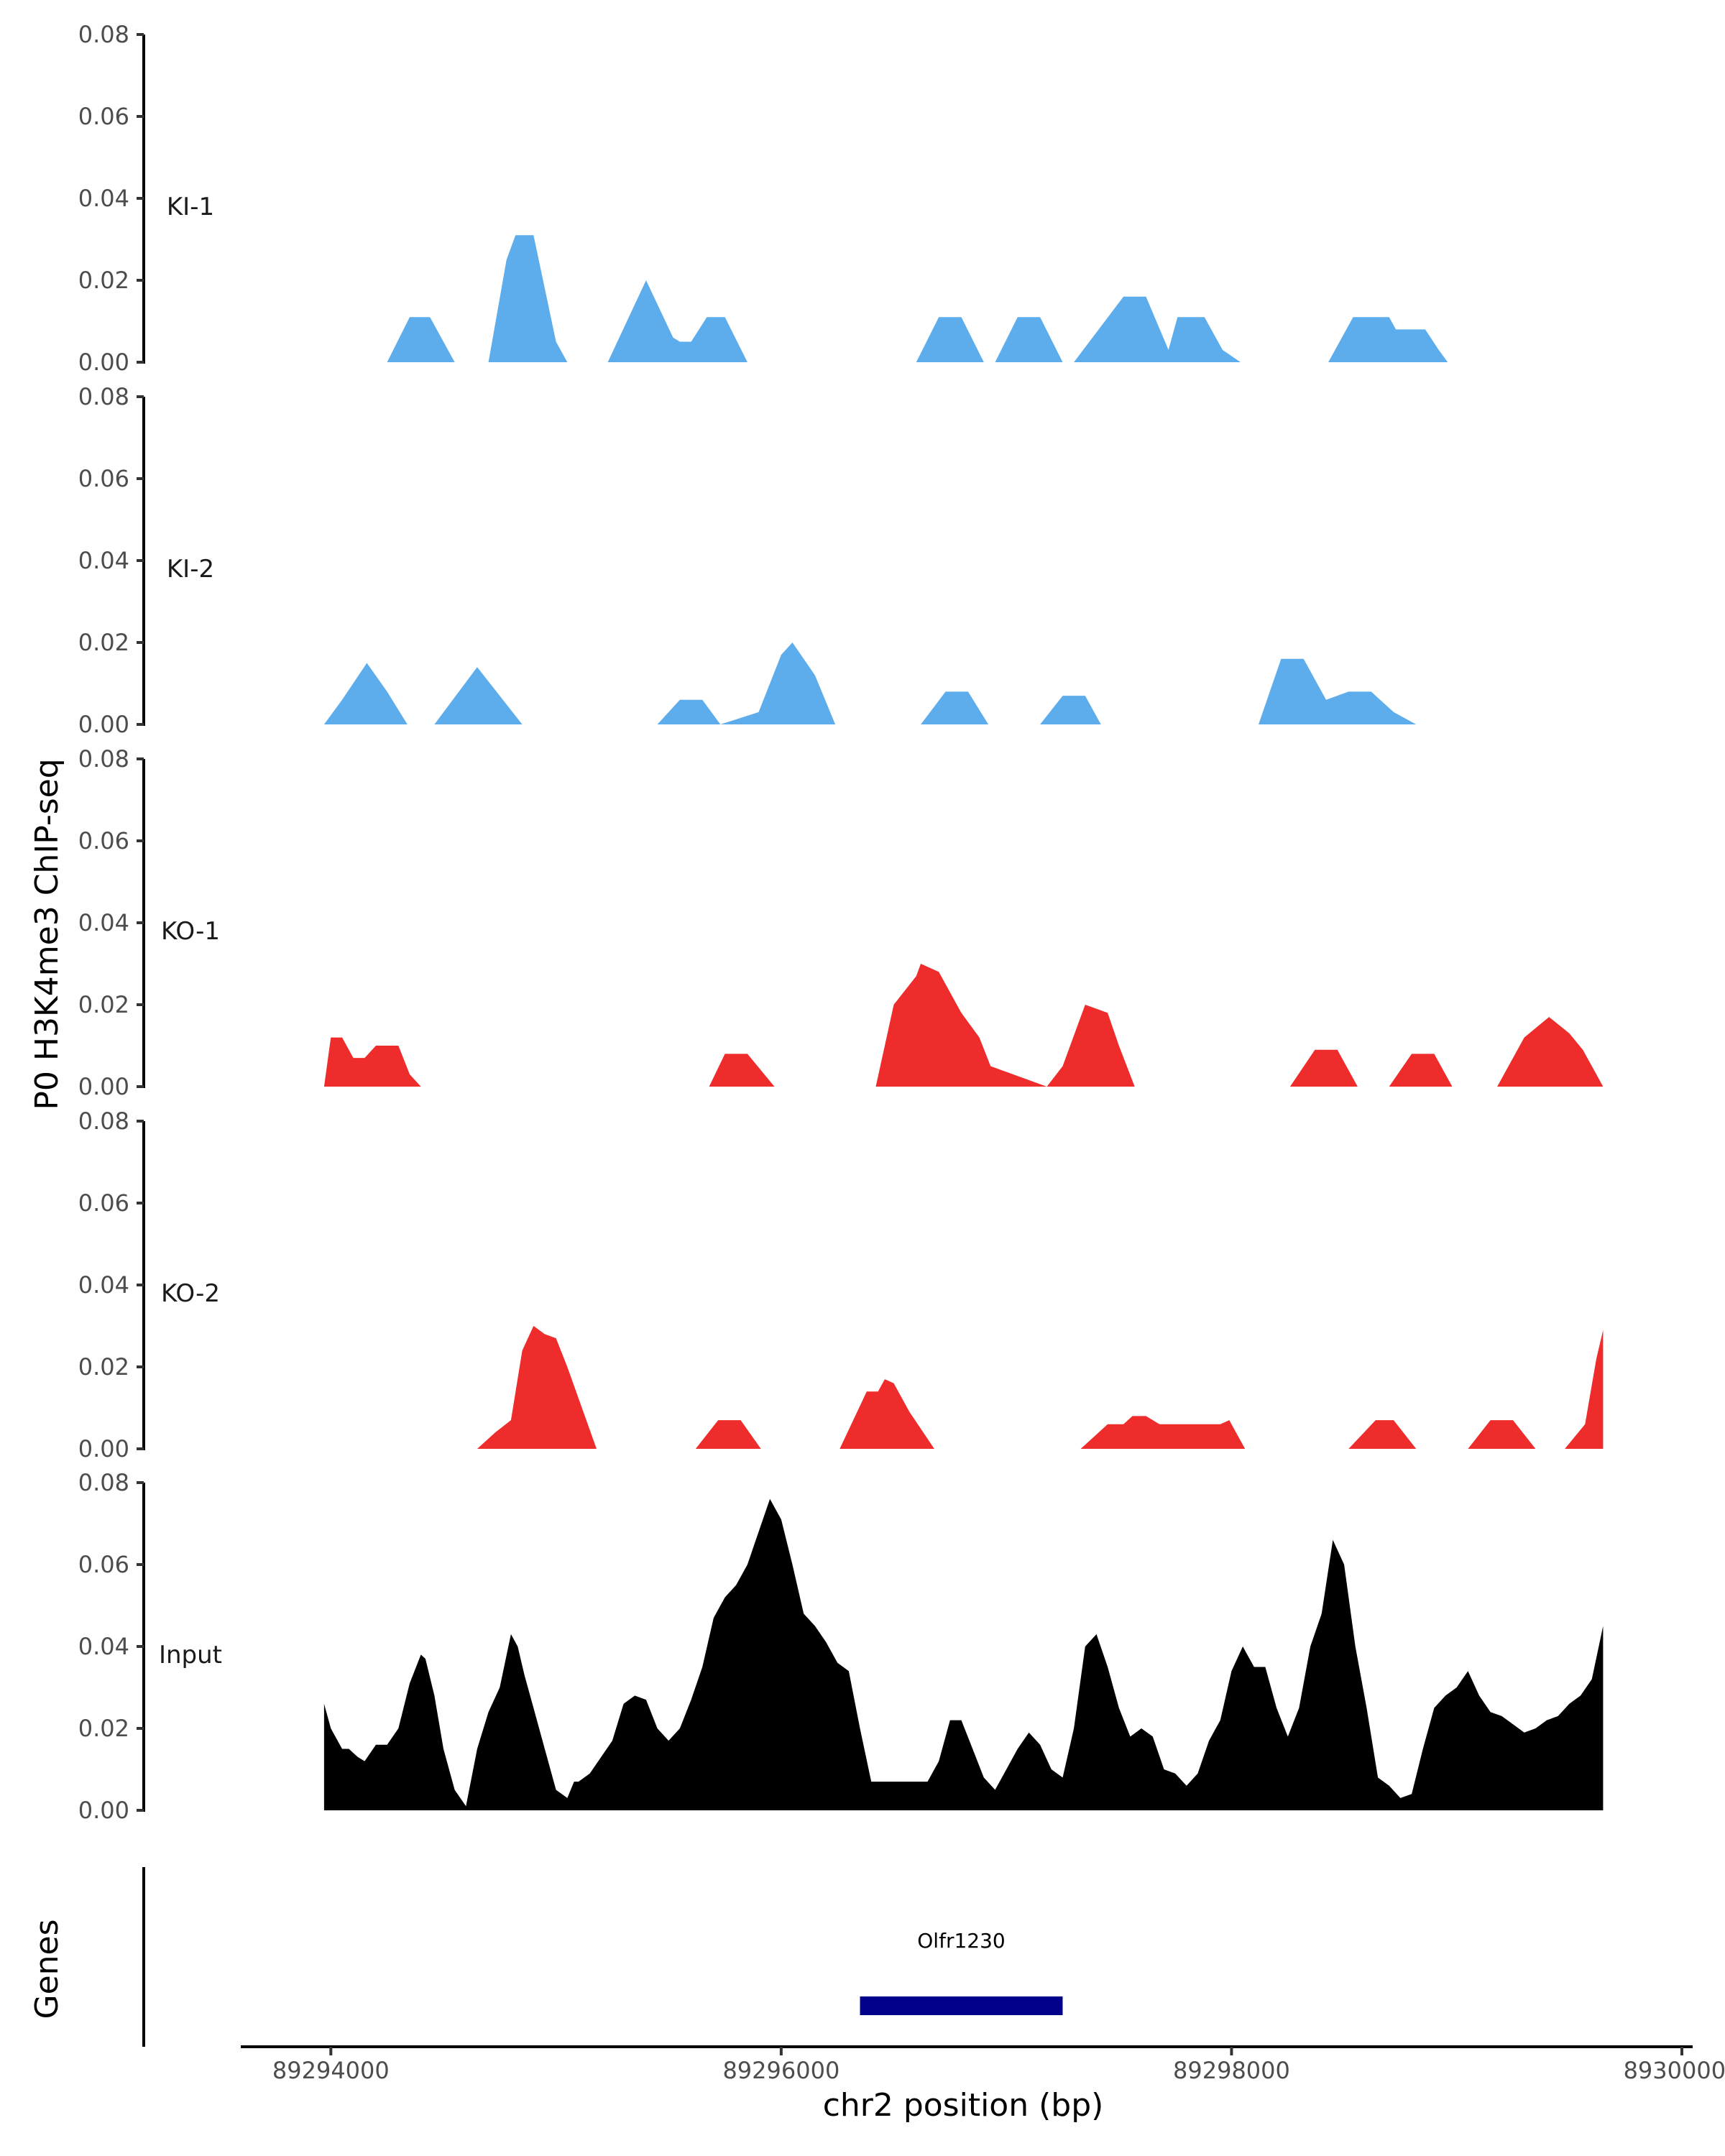 This screenshot has height=2156, width=1725. I want to click on x-tick-label: 89300000, so click(1674, 2070).